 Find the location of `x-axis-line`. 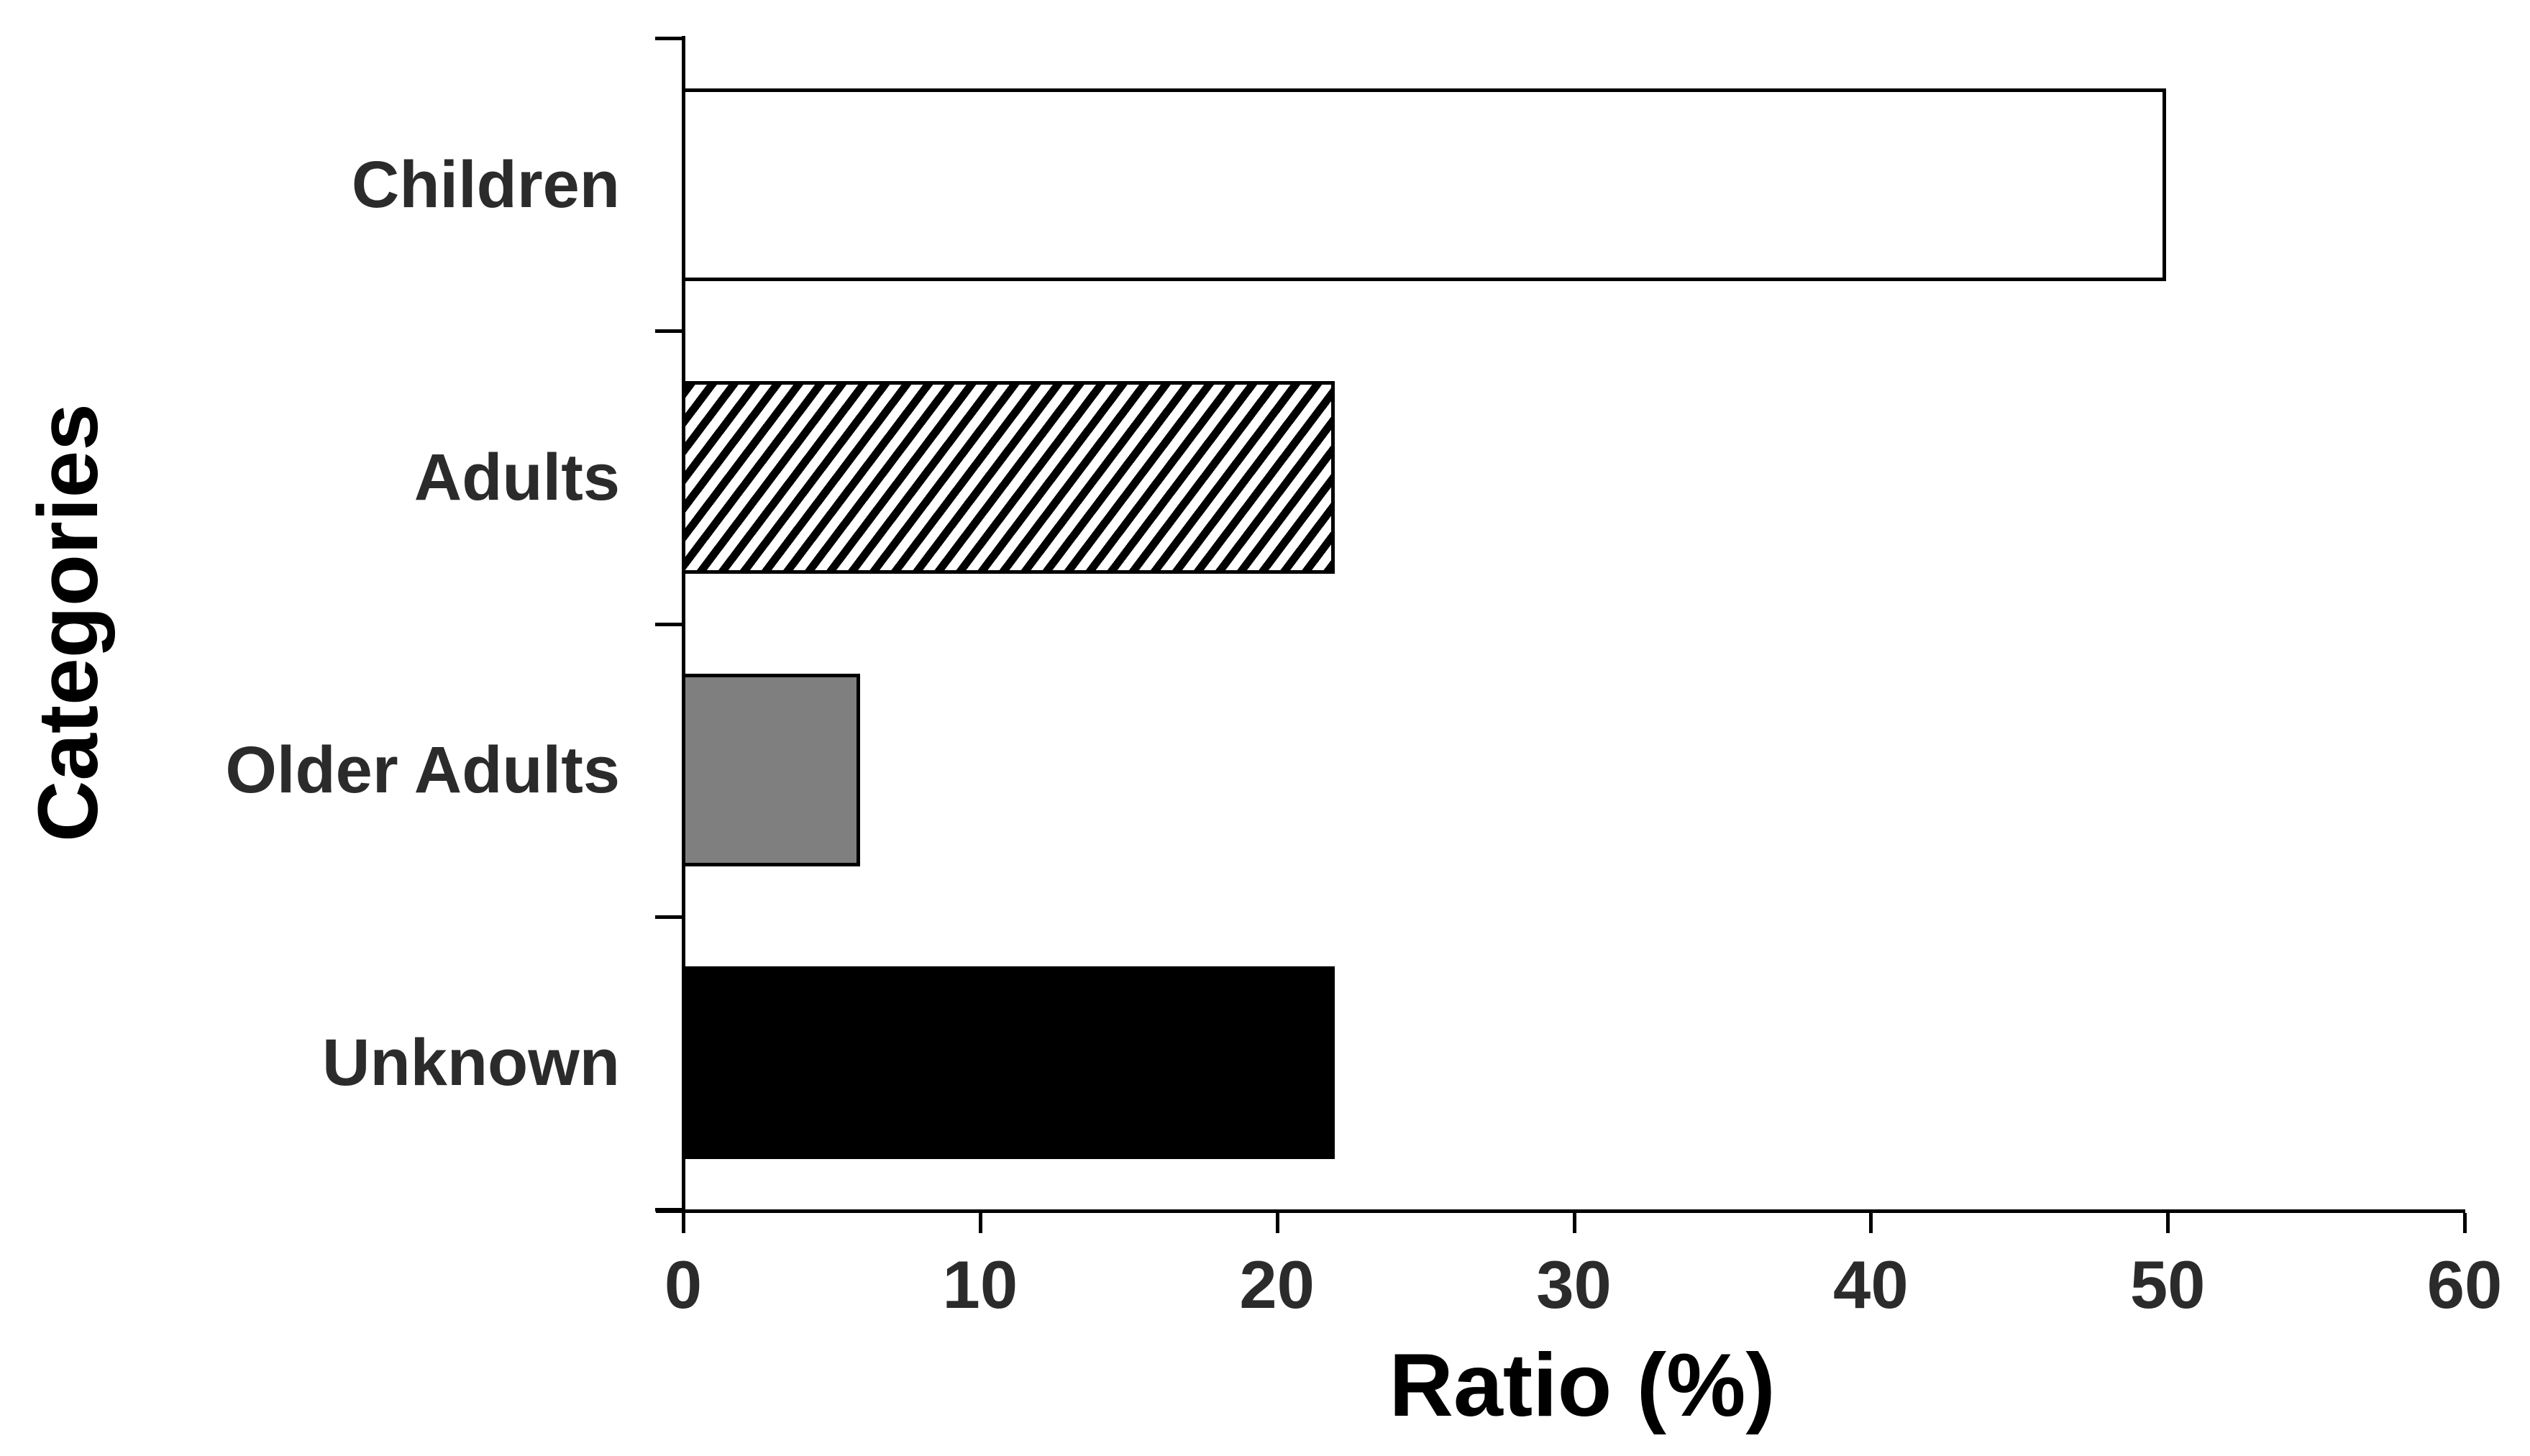

x-axis-line is located at coordinates (1561, 1211).